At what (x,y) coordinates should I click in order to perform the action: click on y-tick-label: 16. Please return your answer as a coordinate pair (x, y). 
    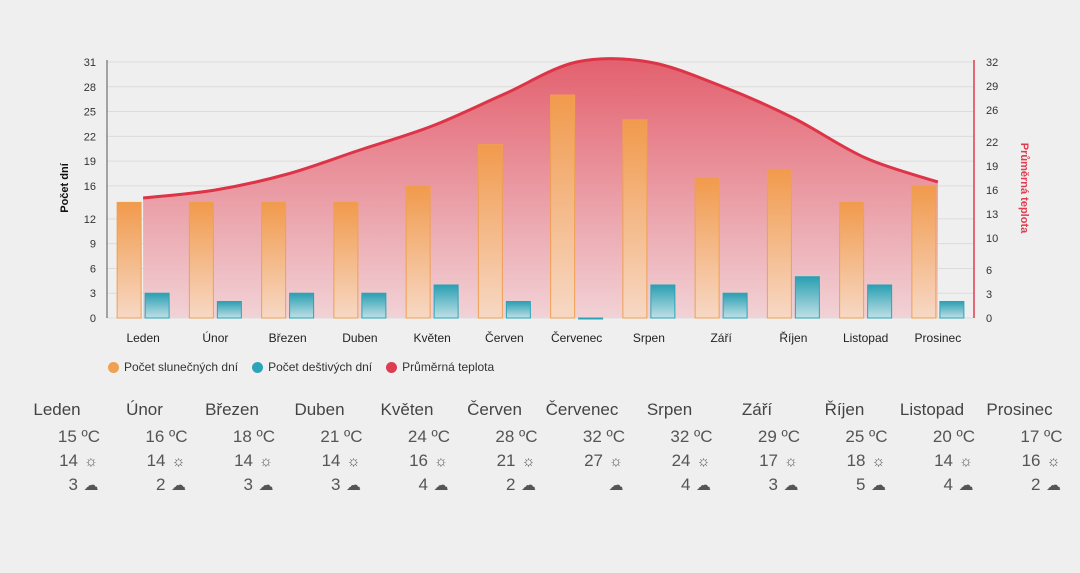
    Looking at the image, I should click on (90, 187).